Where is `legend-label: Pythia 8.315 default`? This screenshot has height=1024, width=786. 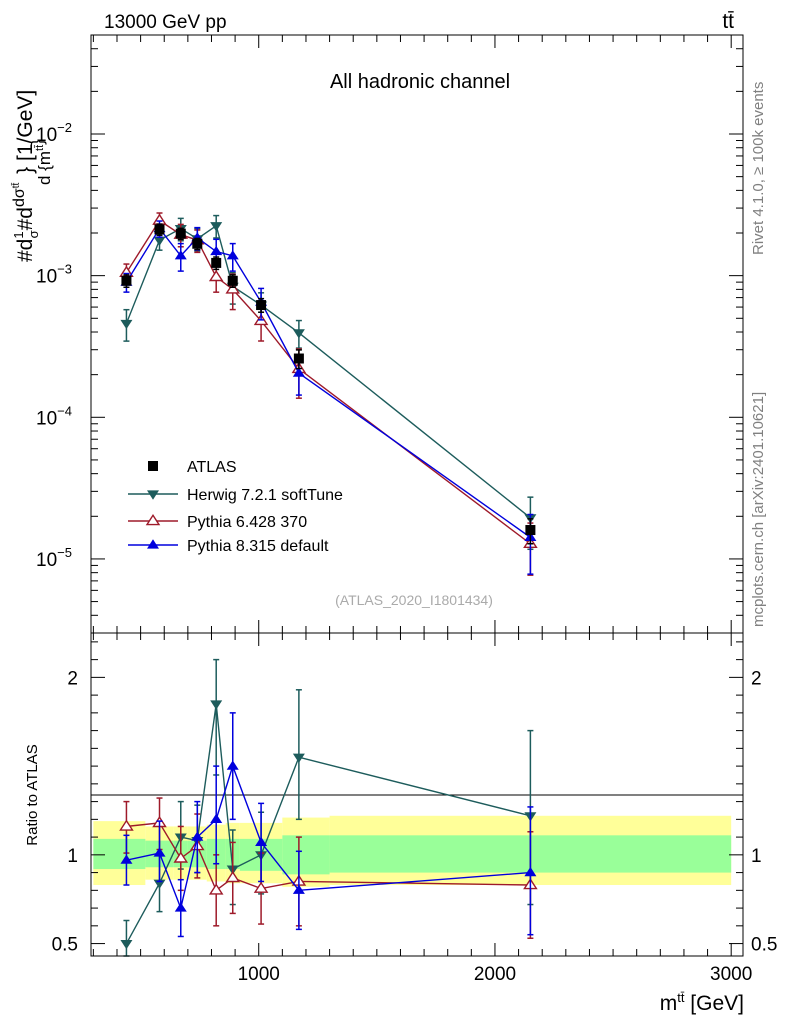 legend-label: Pythia 8.315 default is located at coordinates (258, 546).